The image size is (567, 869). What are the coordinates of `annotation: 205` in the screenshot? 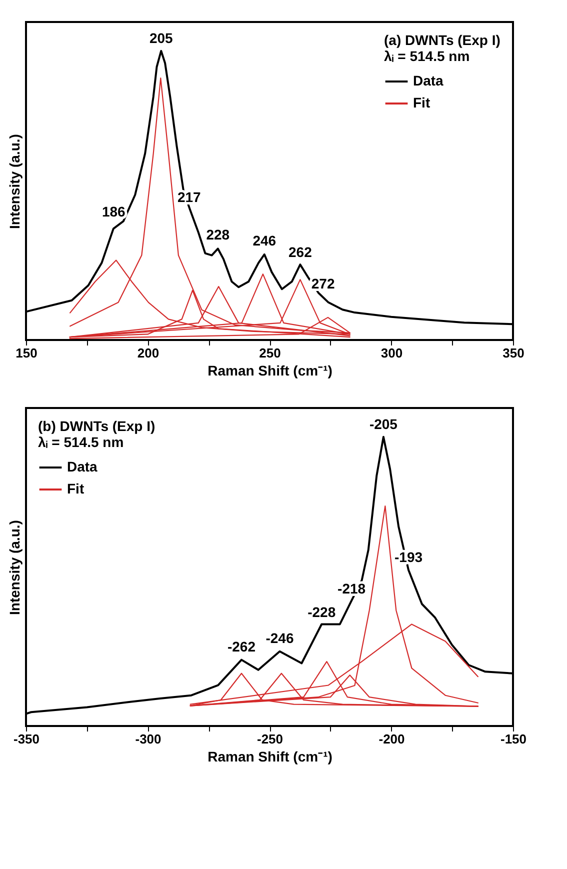 It's located at (161, 38).